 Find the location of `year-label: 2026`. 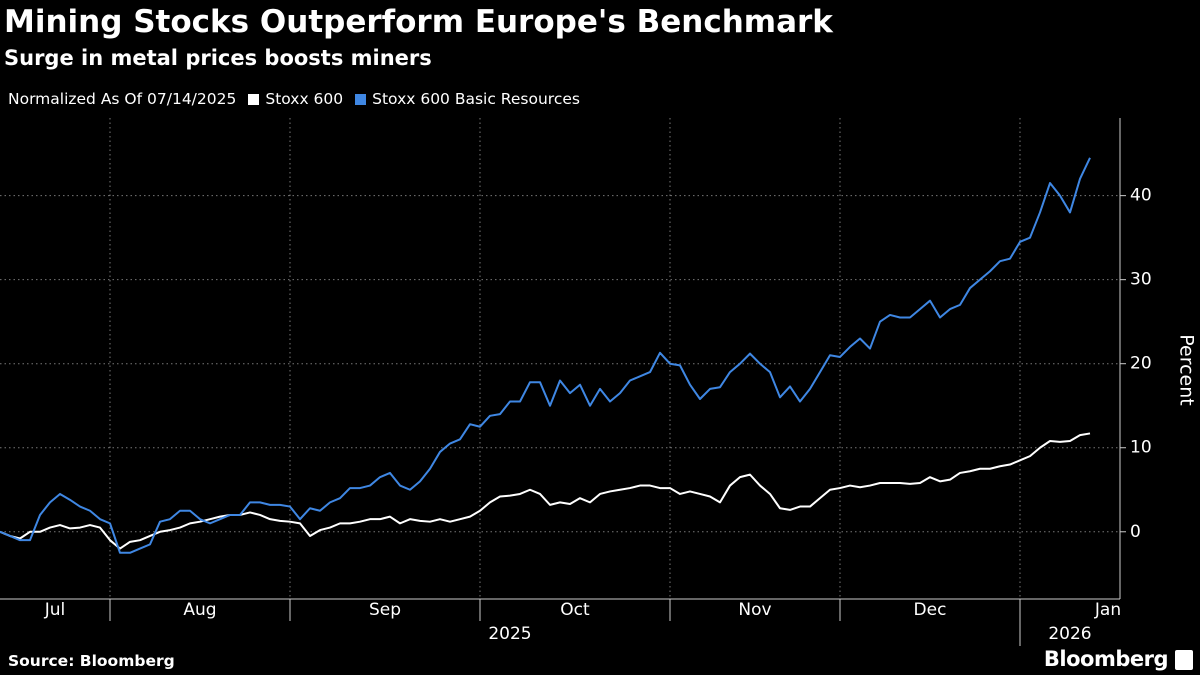

year-label: 2026 is located at coordinates (1069, 634).